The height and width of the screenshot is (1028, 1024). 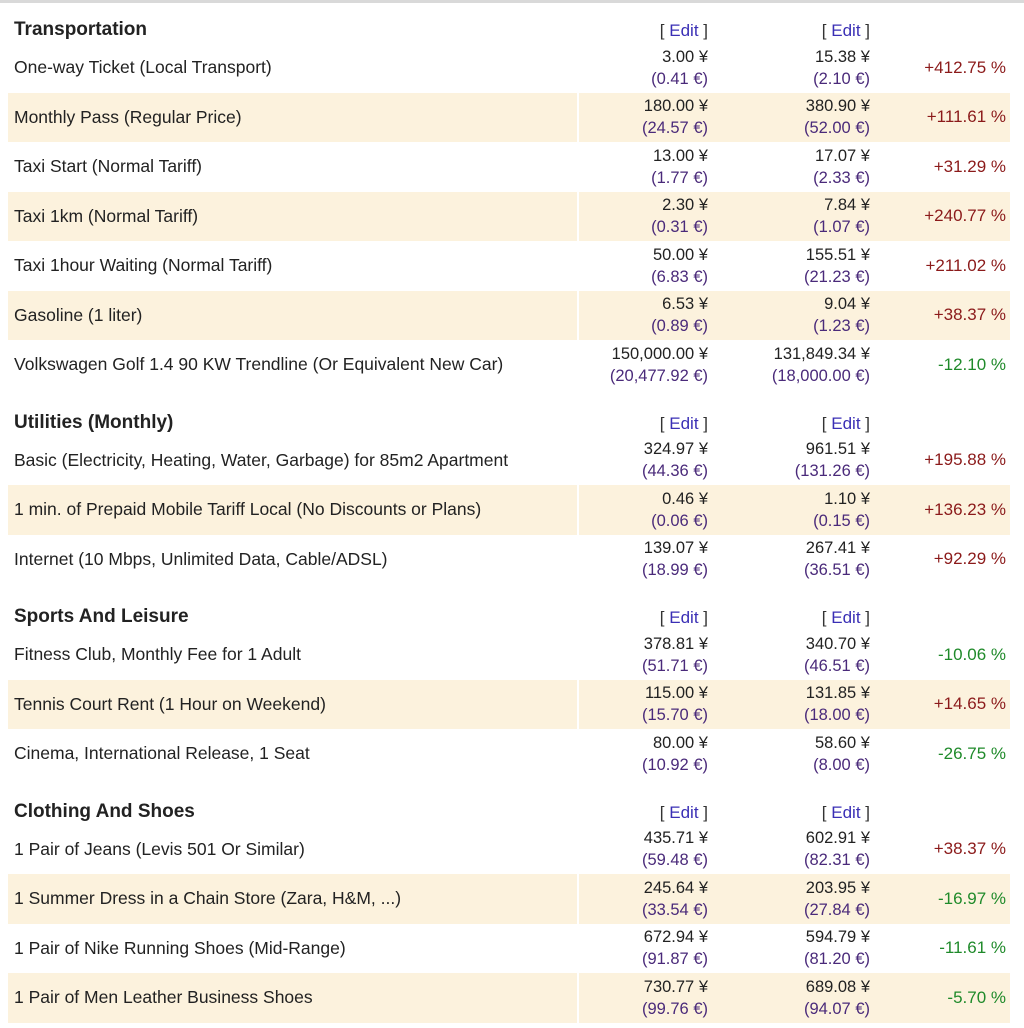 What do you see at coordinates (832, 471) in the screenshot?
I see `price-eur: (131.26 €)` at bounding box center [832, 471].